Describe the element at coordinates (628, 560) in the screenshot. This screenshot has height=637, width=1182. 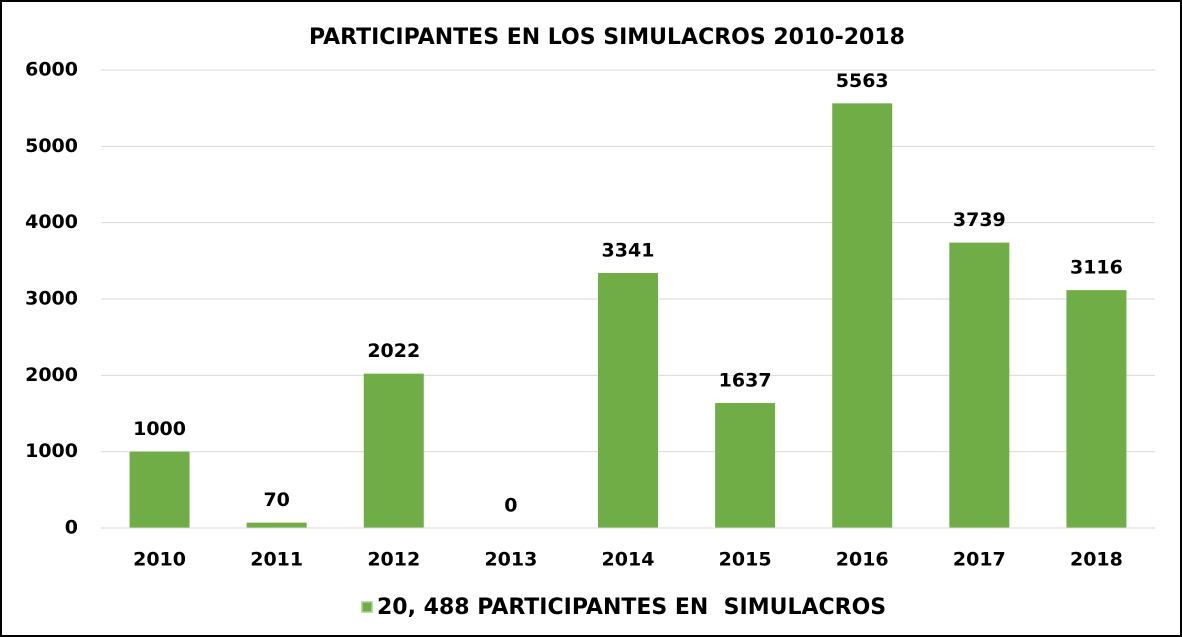
I see `x-tick-label: 2014` at that location.